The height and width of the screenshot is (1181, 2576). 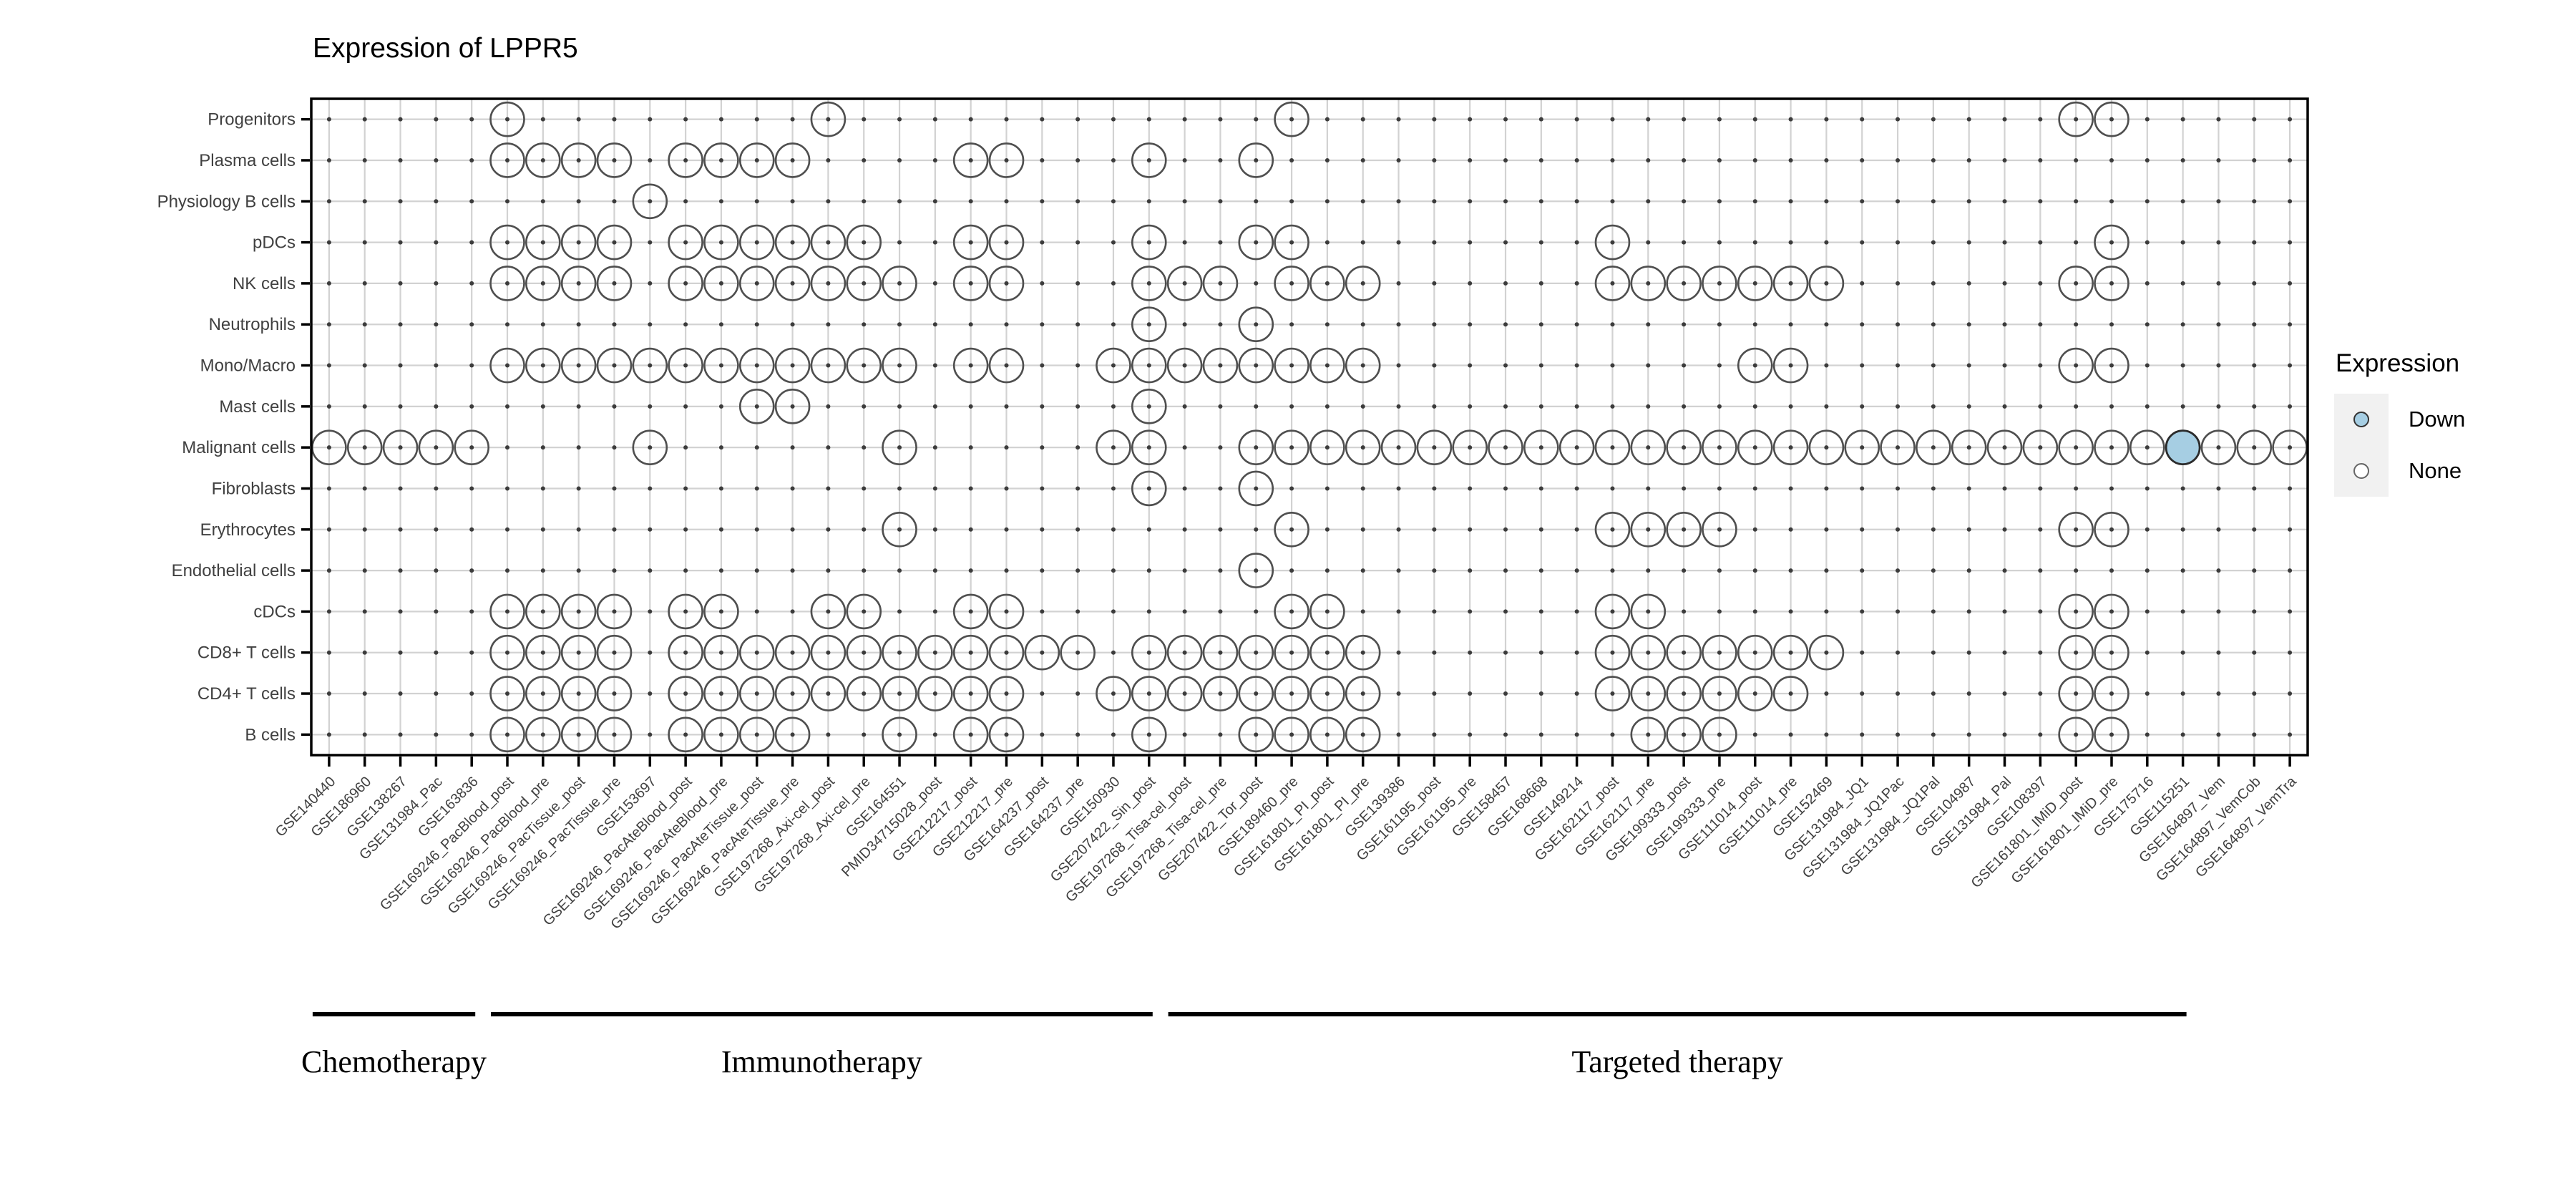 I want to click on y-axis-label: Malignant cells, so click(x=239, y=447).